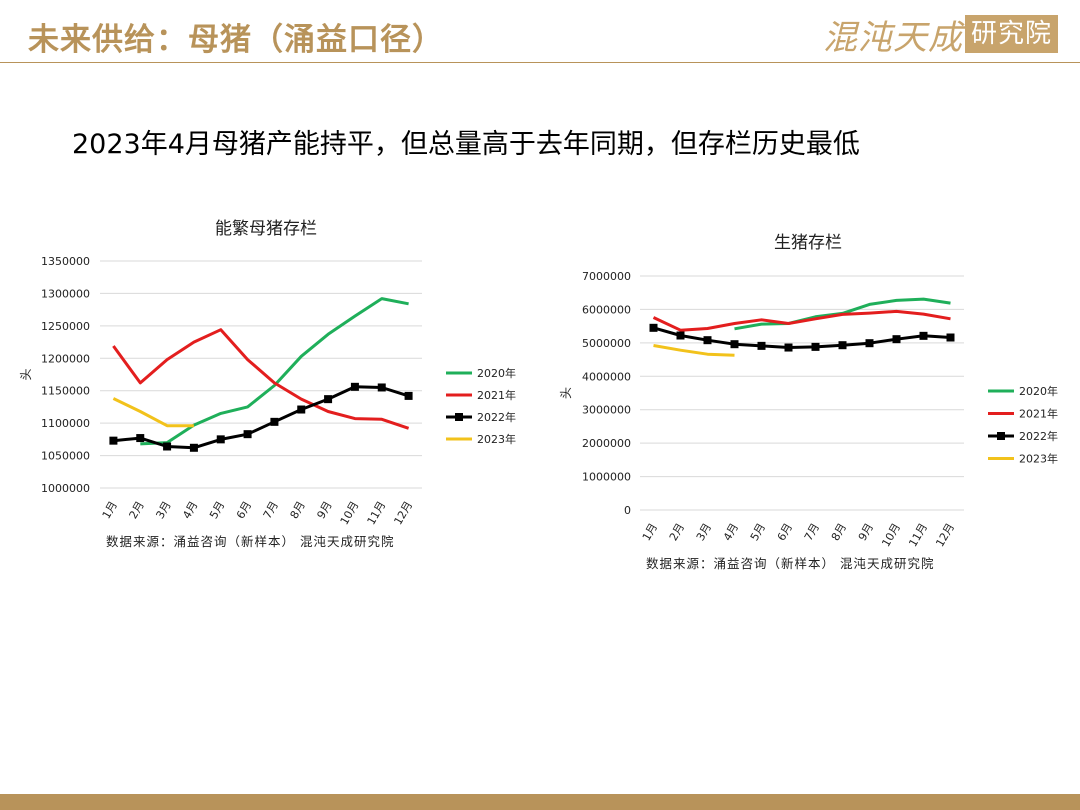  I want to click on x-tick-label: 9月, so click(866, 532).